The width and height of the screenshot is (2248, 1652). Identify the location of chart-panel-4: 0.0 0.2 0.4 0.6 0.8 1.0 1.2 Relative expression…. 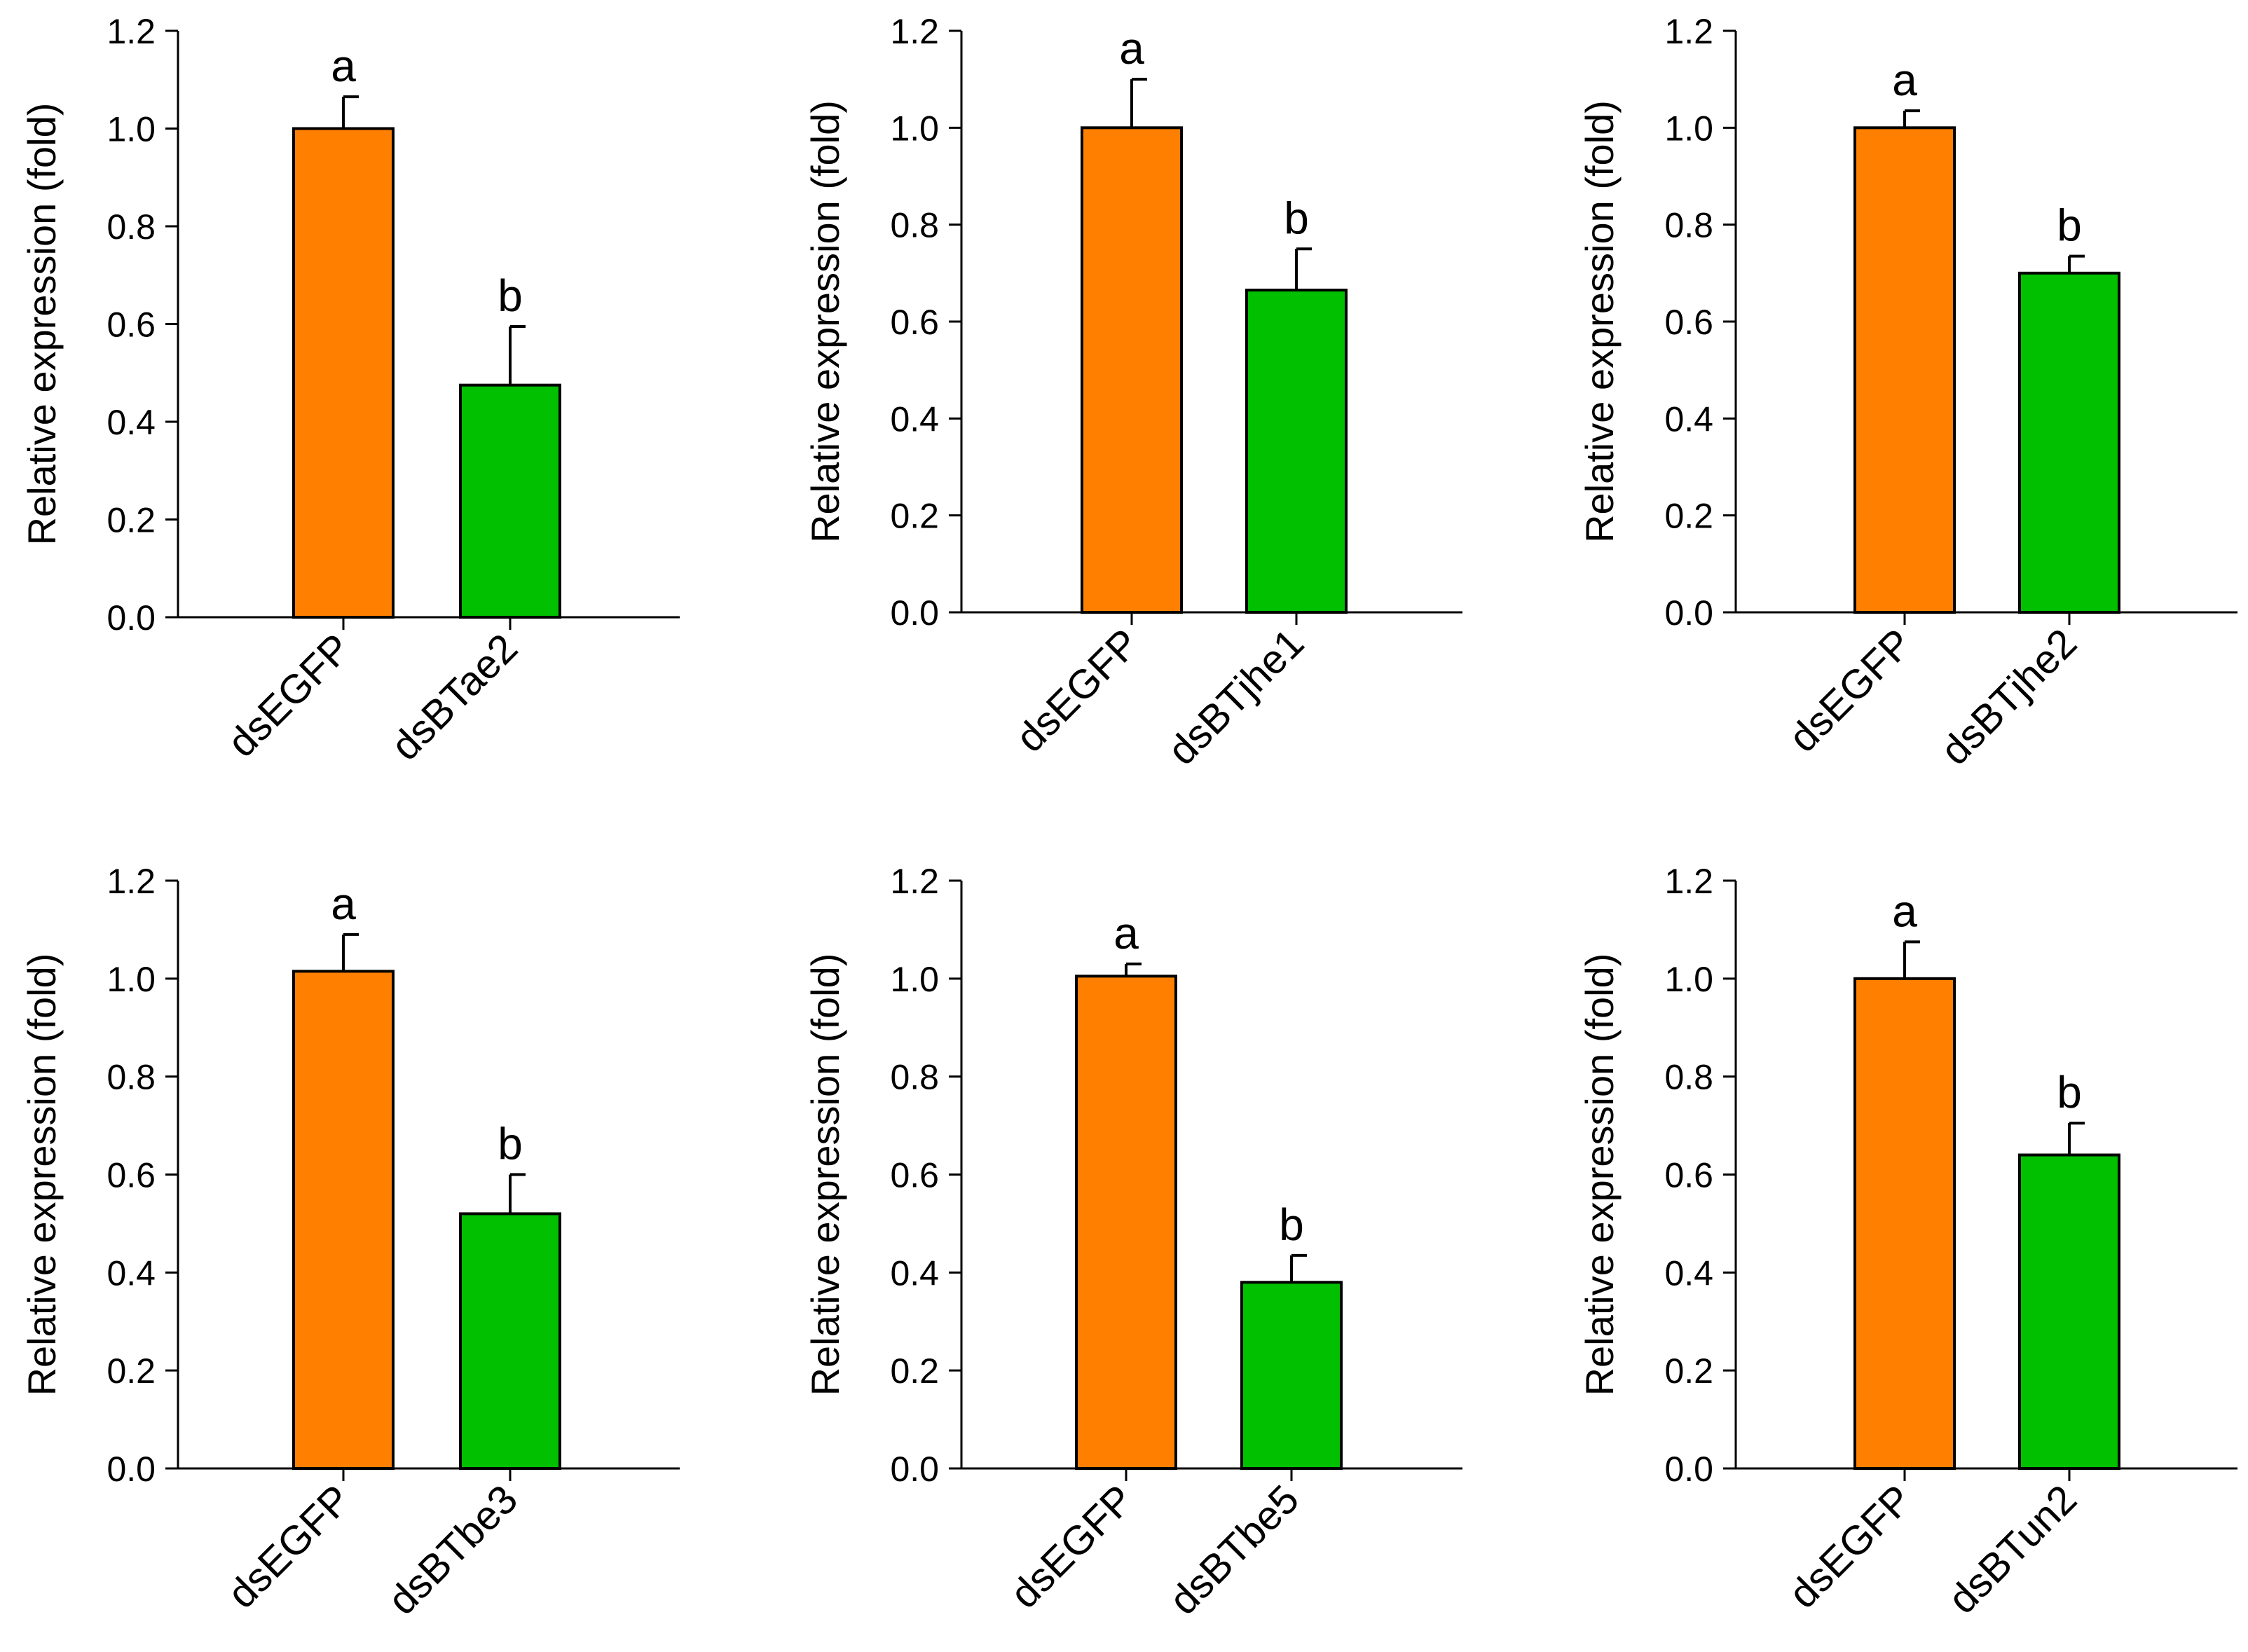
(350, 1242).